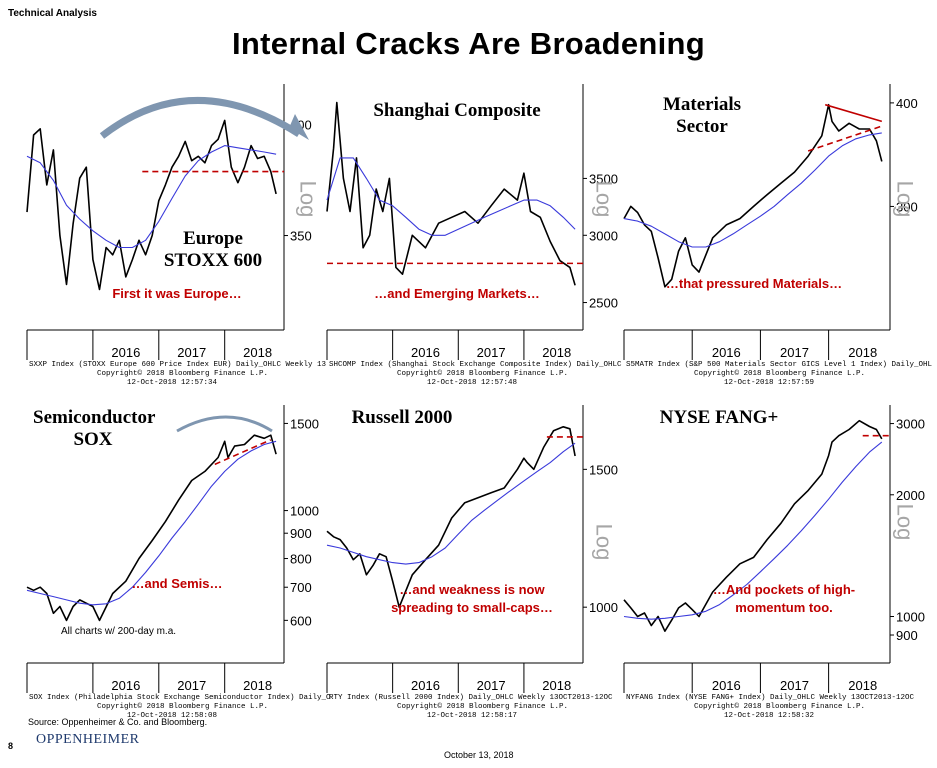 Image resolution: width=937 pixels, height=768 pixels. I want to click on support-line, so click(845, 138).